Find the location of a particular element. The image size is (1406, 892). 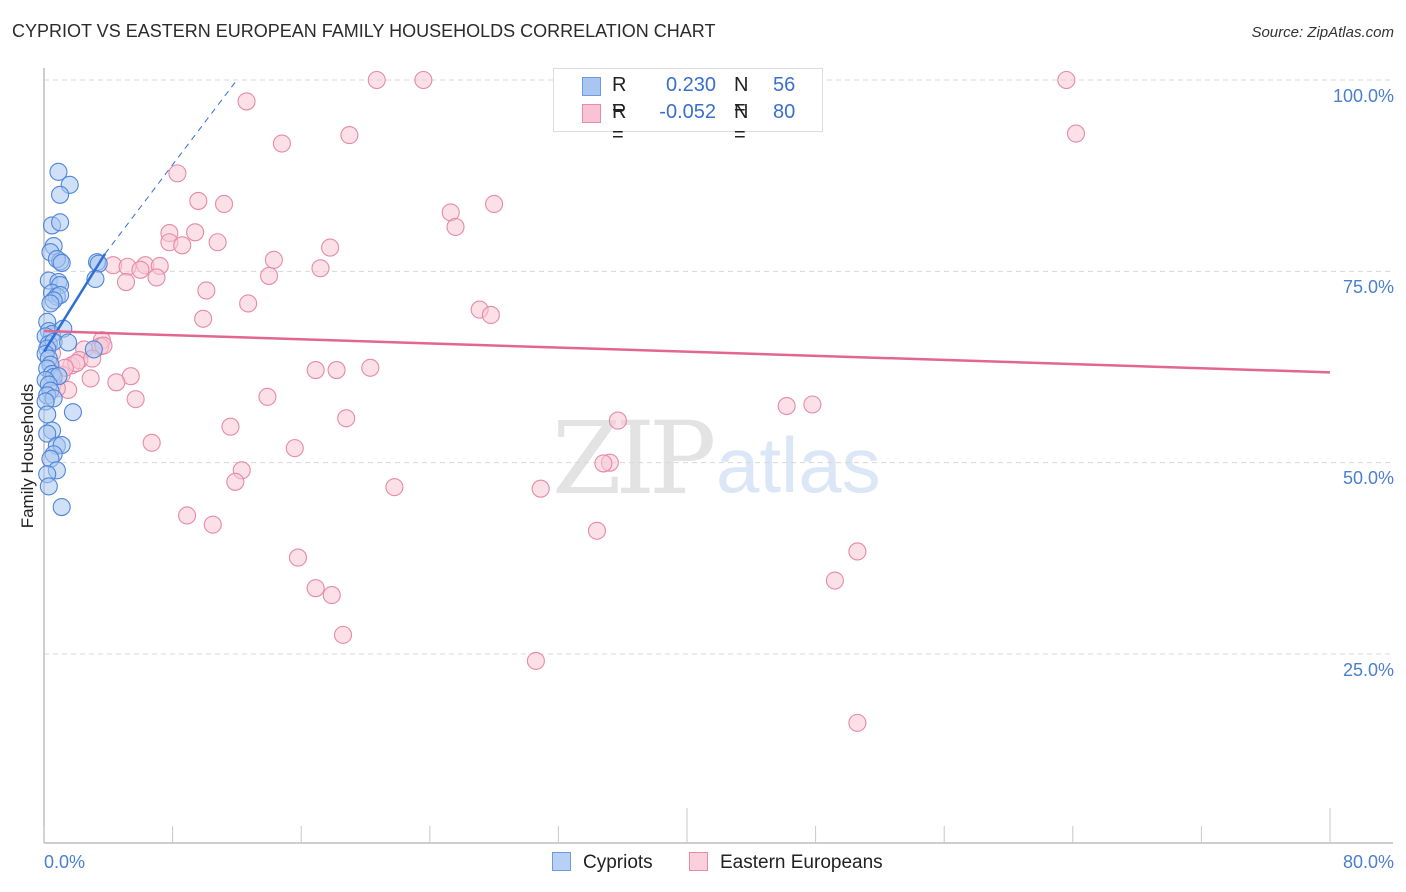

bottom-legend-cypriots: Cypriots is located at coordinates (602, 863).